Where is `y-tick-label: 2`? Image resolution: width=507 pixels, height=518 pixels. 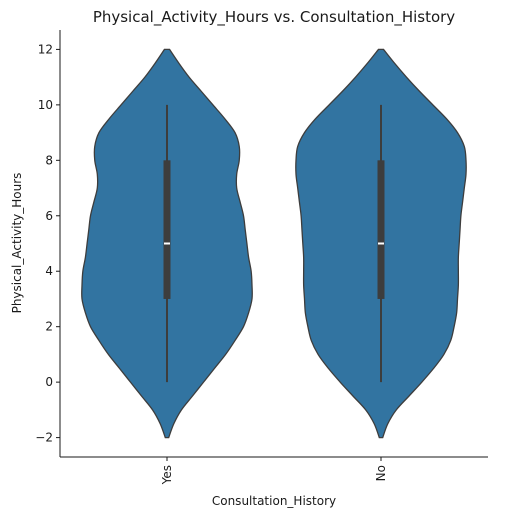 y-tick-label: 2 is located at coordinates (49, 327).